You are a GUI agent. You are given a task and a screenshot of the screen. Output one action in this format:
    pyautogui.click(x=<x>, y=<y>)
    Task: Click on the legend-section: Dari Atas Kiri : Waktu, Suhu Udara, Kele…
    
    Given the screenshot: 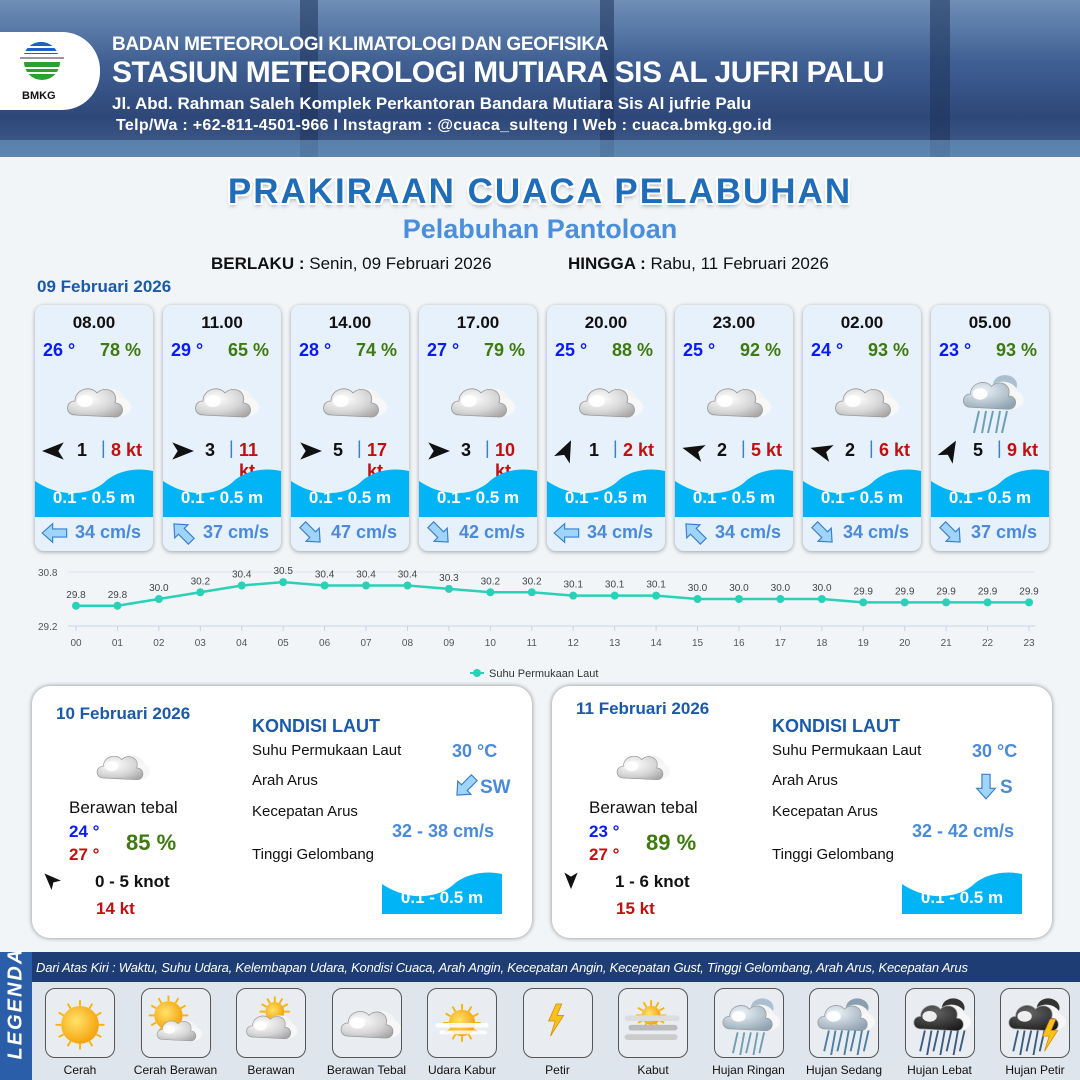 What is the action you would take?
    pyautogui.click(x=540, y=1014)
    